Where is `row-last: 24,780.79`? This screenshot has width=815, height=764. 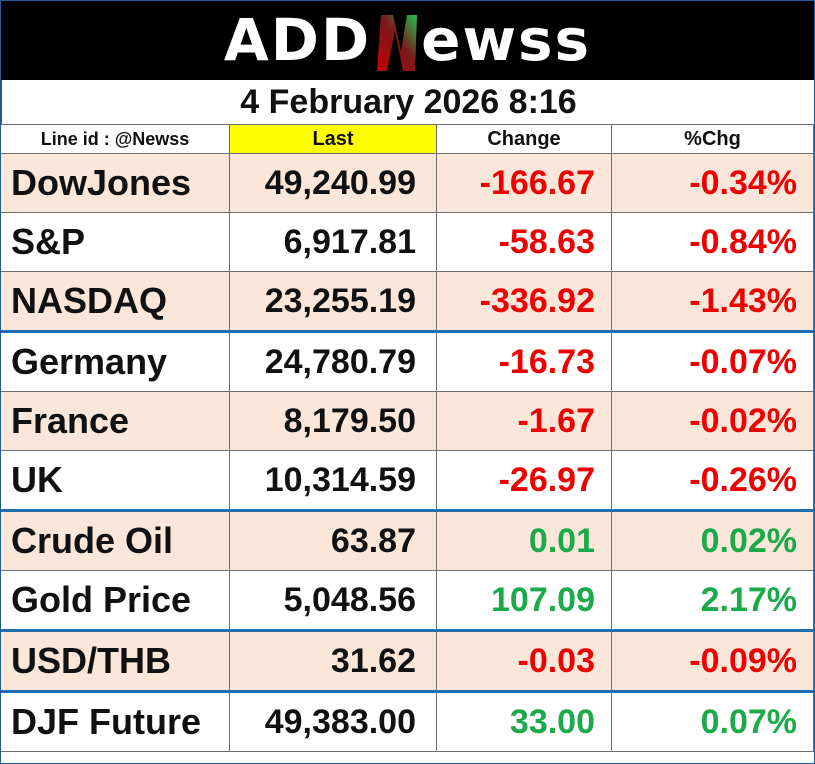
row-last: 24,780.79 is located at coordinates (333, 361).